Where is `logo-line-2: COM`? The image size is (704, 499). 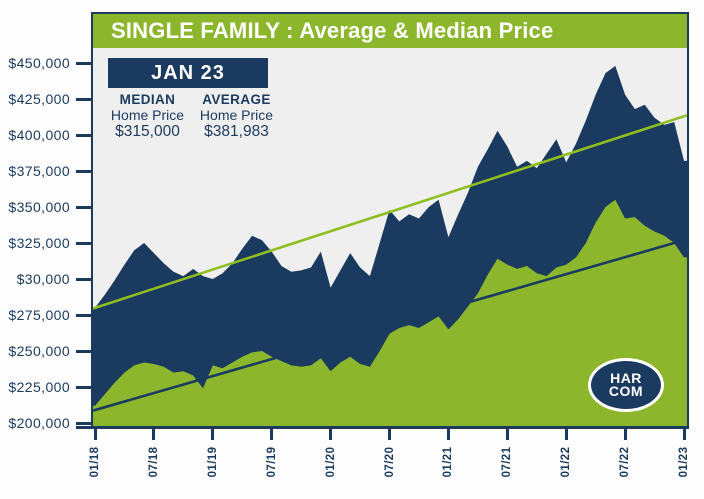
logo-line-2: COM is located at coordinates (626, 391).